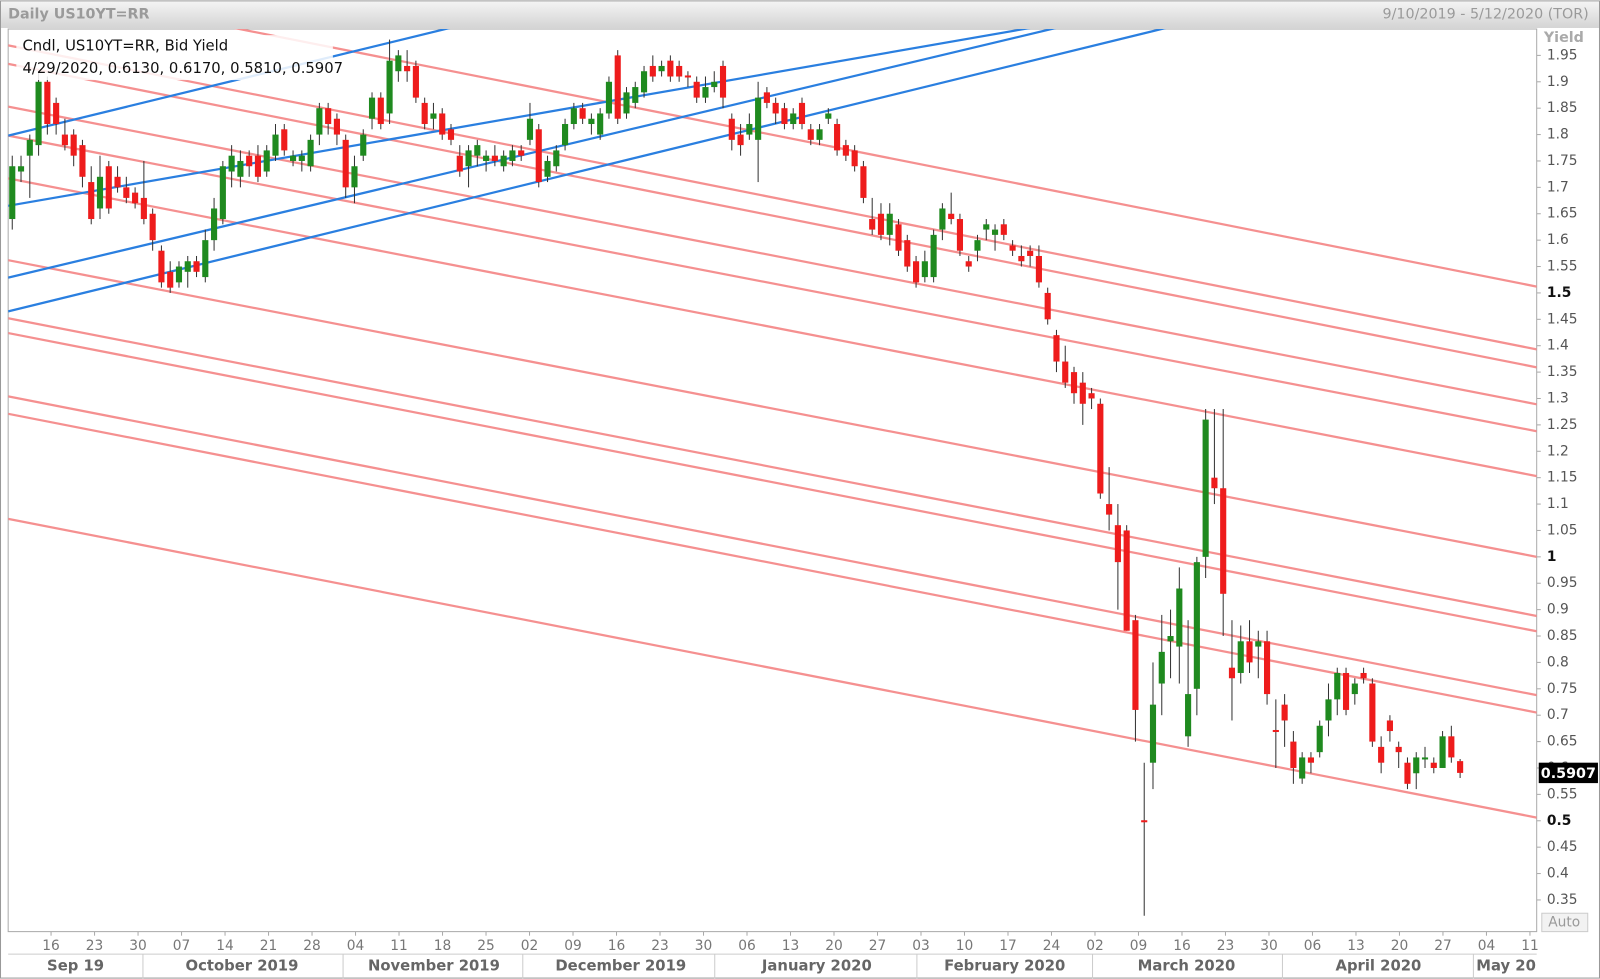 The height and width of the screenshot is (979, 1600). What do you see at coordinates (834, 946) in the screenshot?
I see `x-tick-label: 20` at bounding box center [834, 946].